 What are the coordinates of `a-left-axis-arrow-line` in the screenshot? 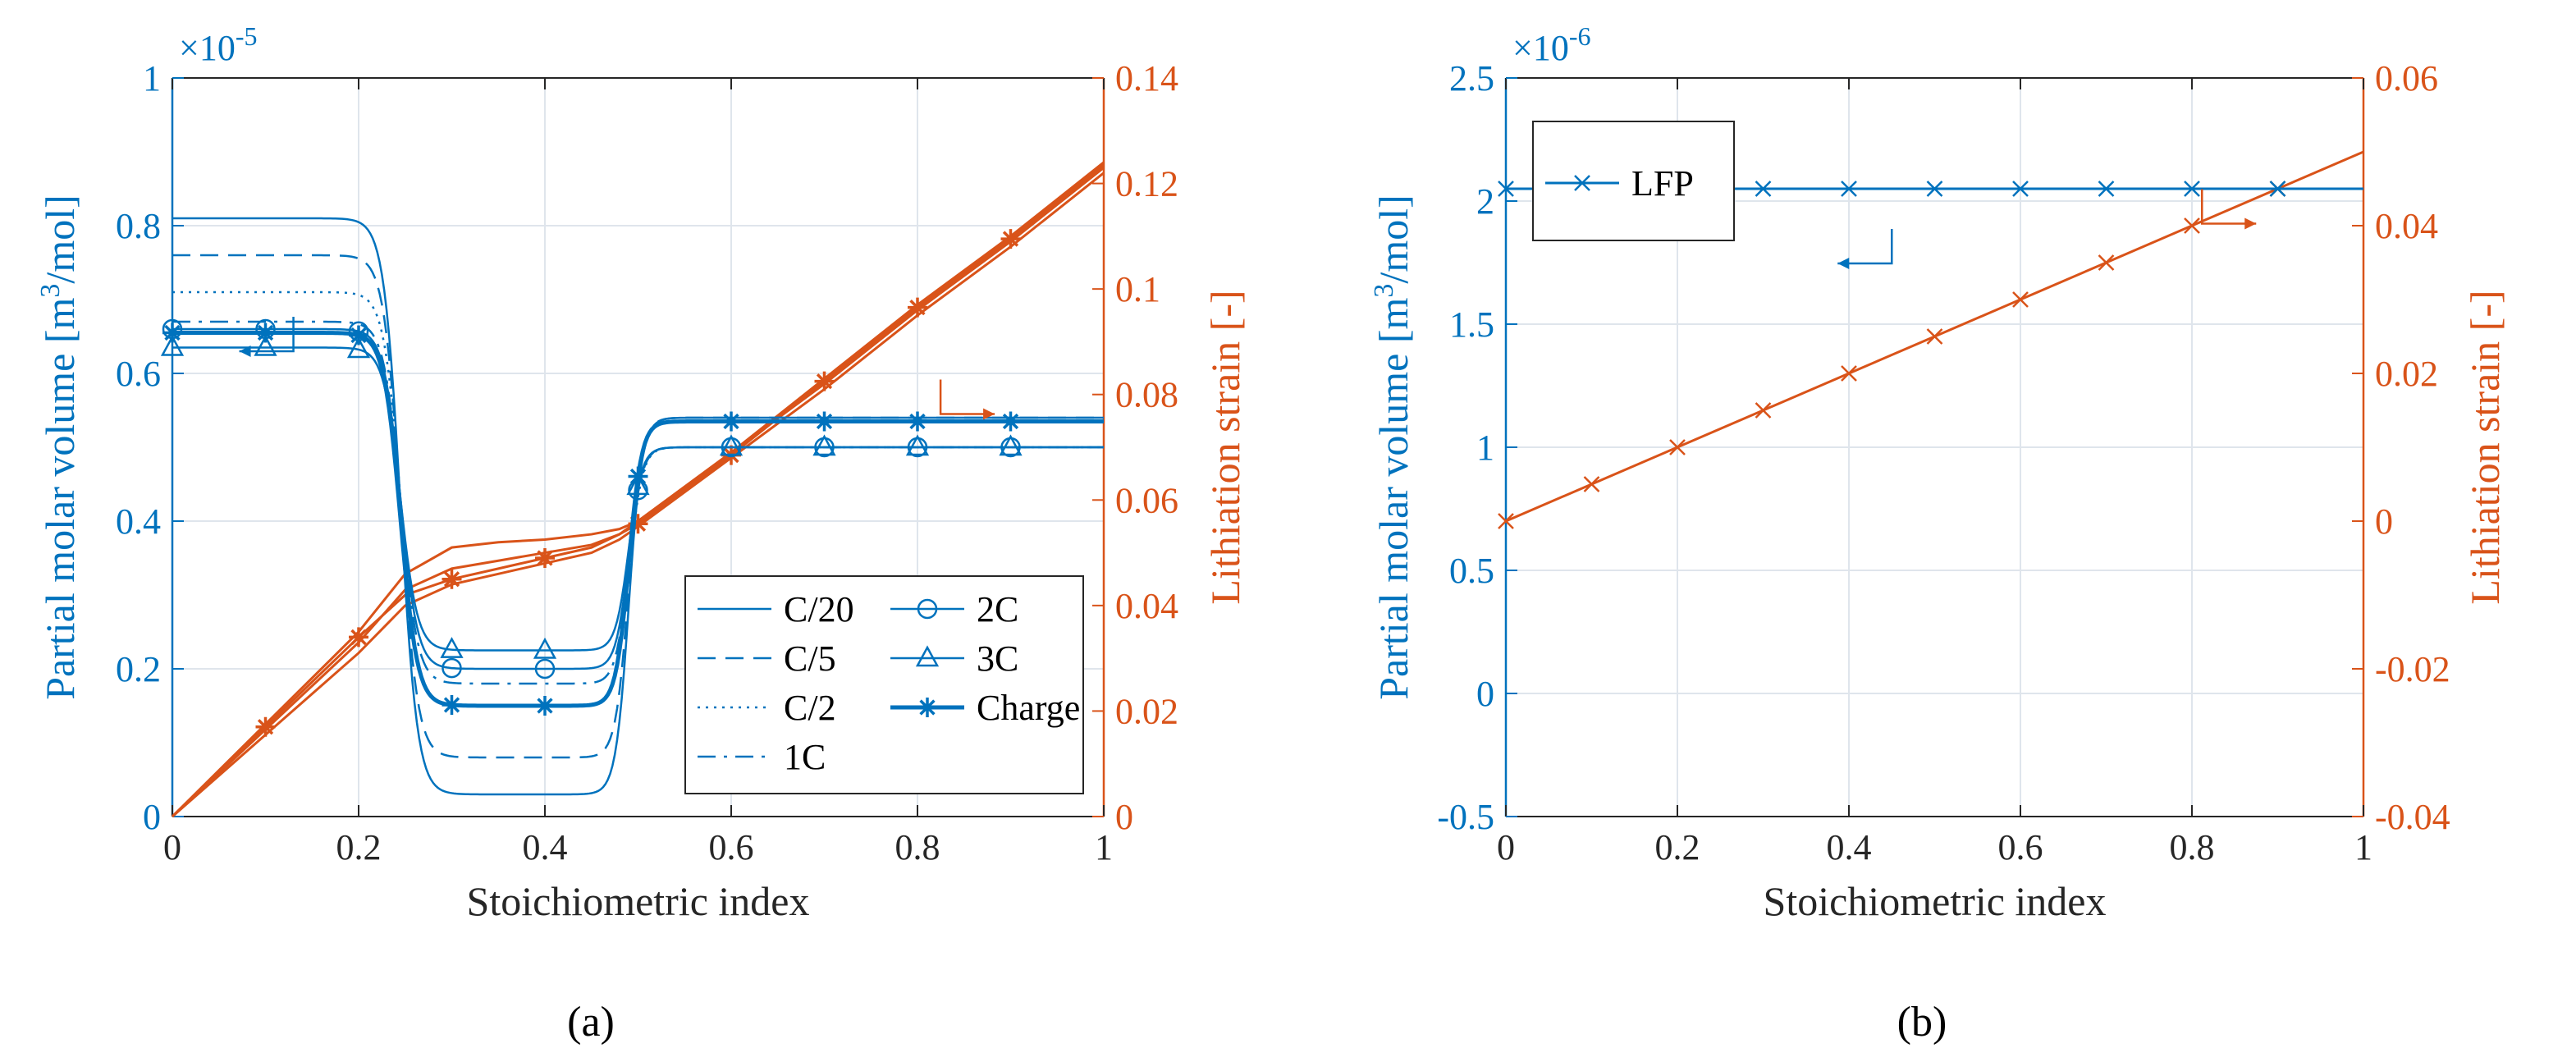 It's located at (267, 335).